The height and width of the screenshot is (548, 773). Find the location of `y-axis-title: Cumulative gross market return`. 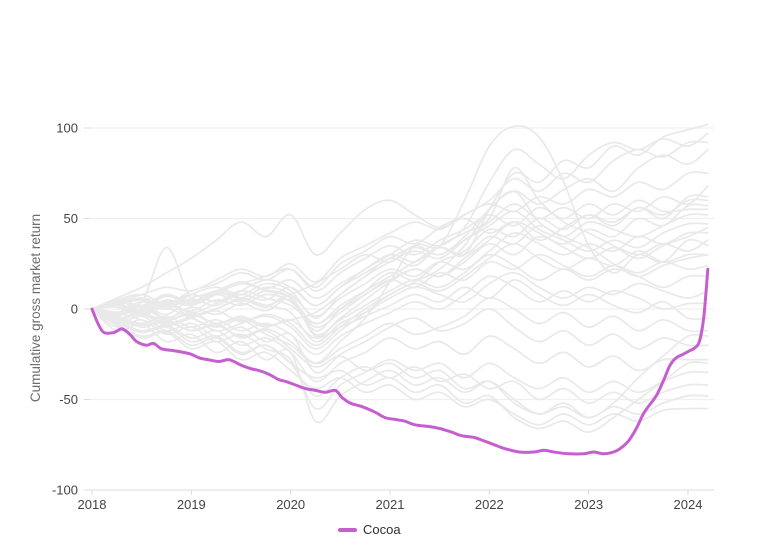

y-axis-title: Cumulative gross market return is located at coordinates (35, 308).